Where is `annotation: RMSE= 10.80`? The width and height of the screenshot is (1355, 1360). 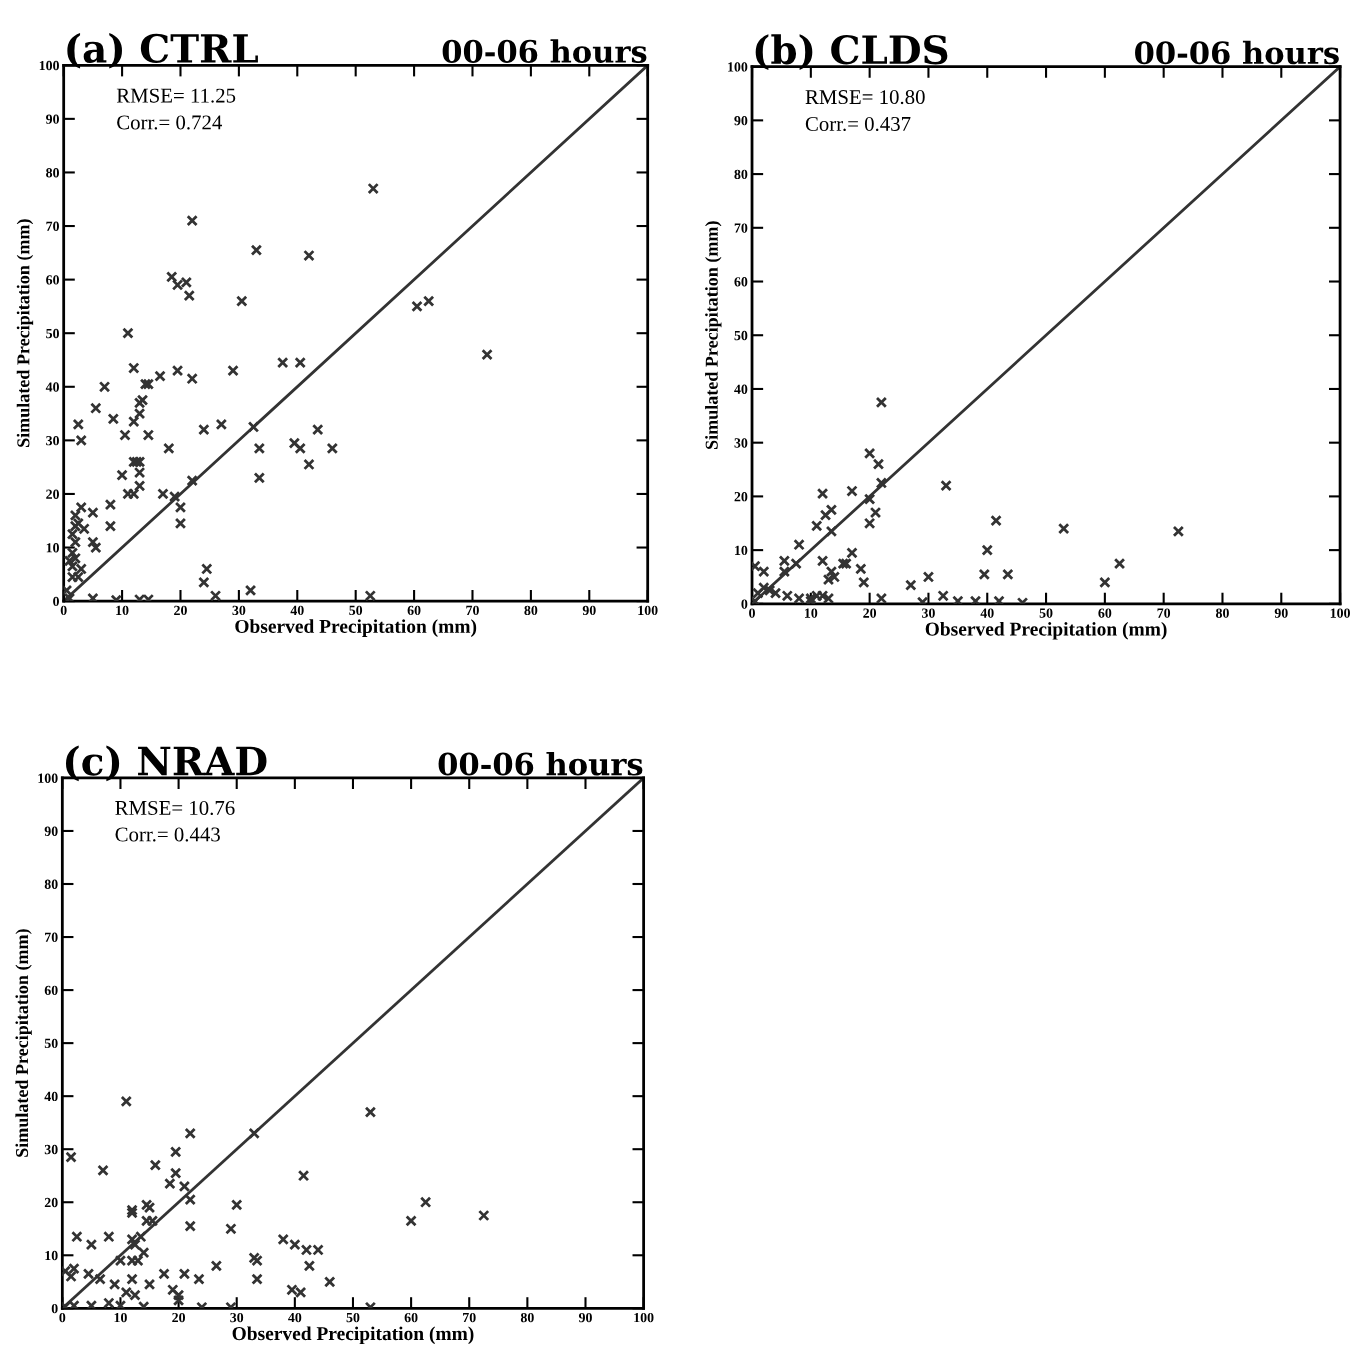 annotation: RMSE= 10.80 is located at coordinates (865, 97).